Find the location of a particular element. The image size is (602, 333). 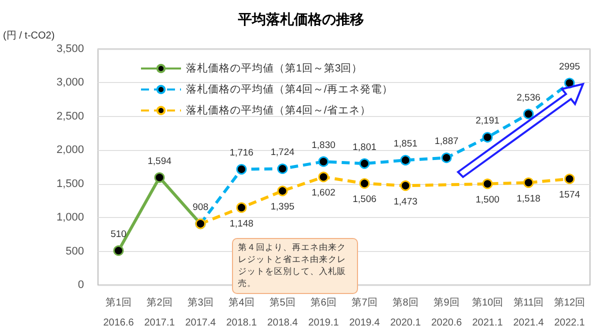

y-axis-title: (円 / t-CO2) is located at coordinates (29, 36).